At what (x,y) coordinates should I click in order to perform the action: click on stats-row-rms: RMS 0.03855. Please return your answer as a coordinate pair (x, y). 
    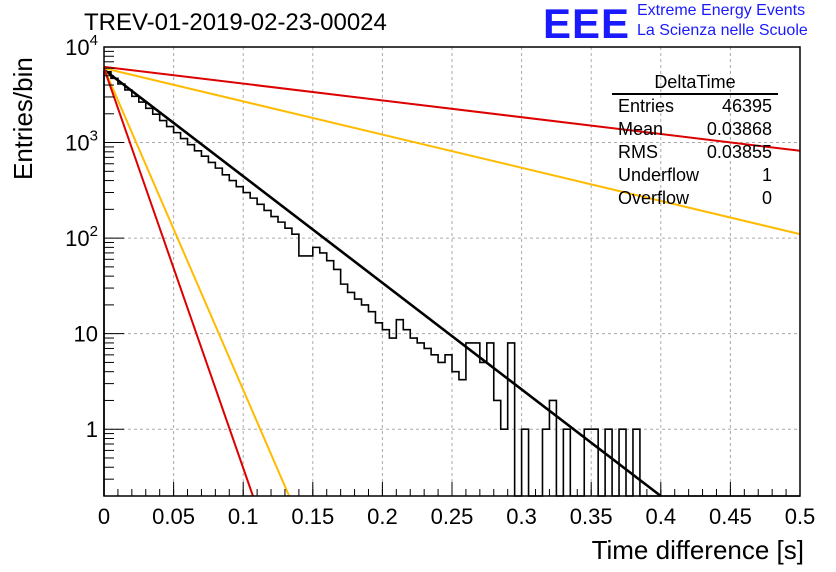
    Looking at the image, I should click on (695, 152).